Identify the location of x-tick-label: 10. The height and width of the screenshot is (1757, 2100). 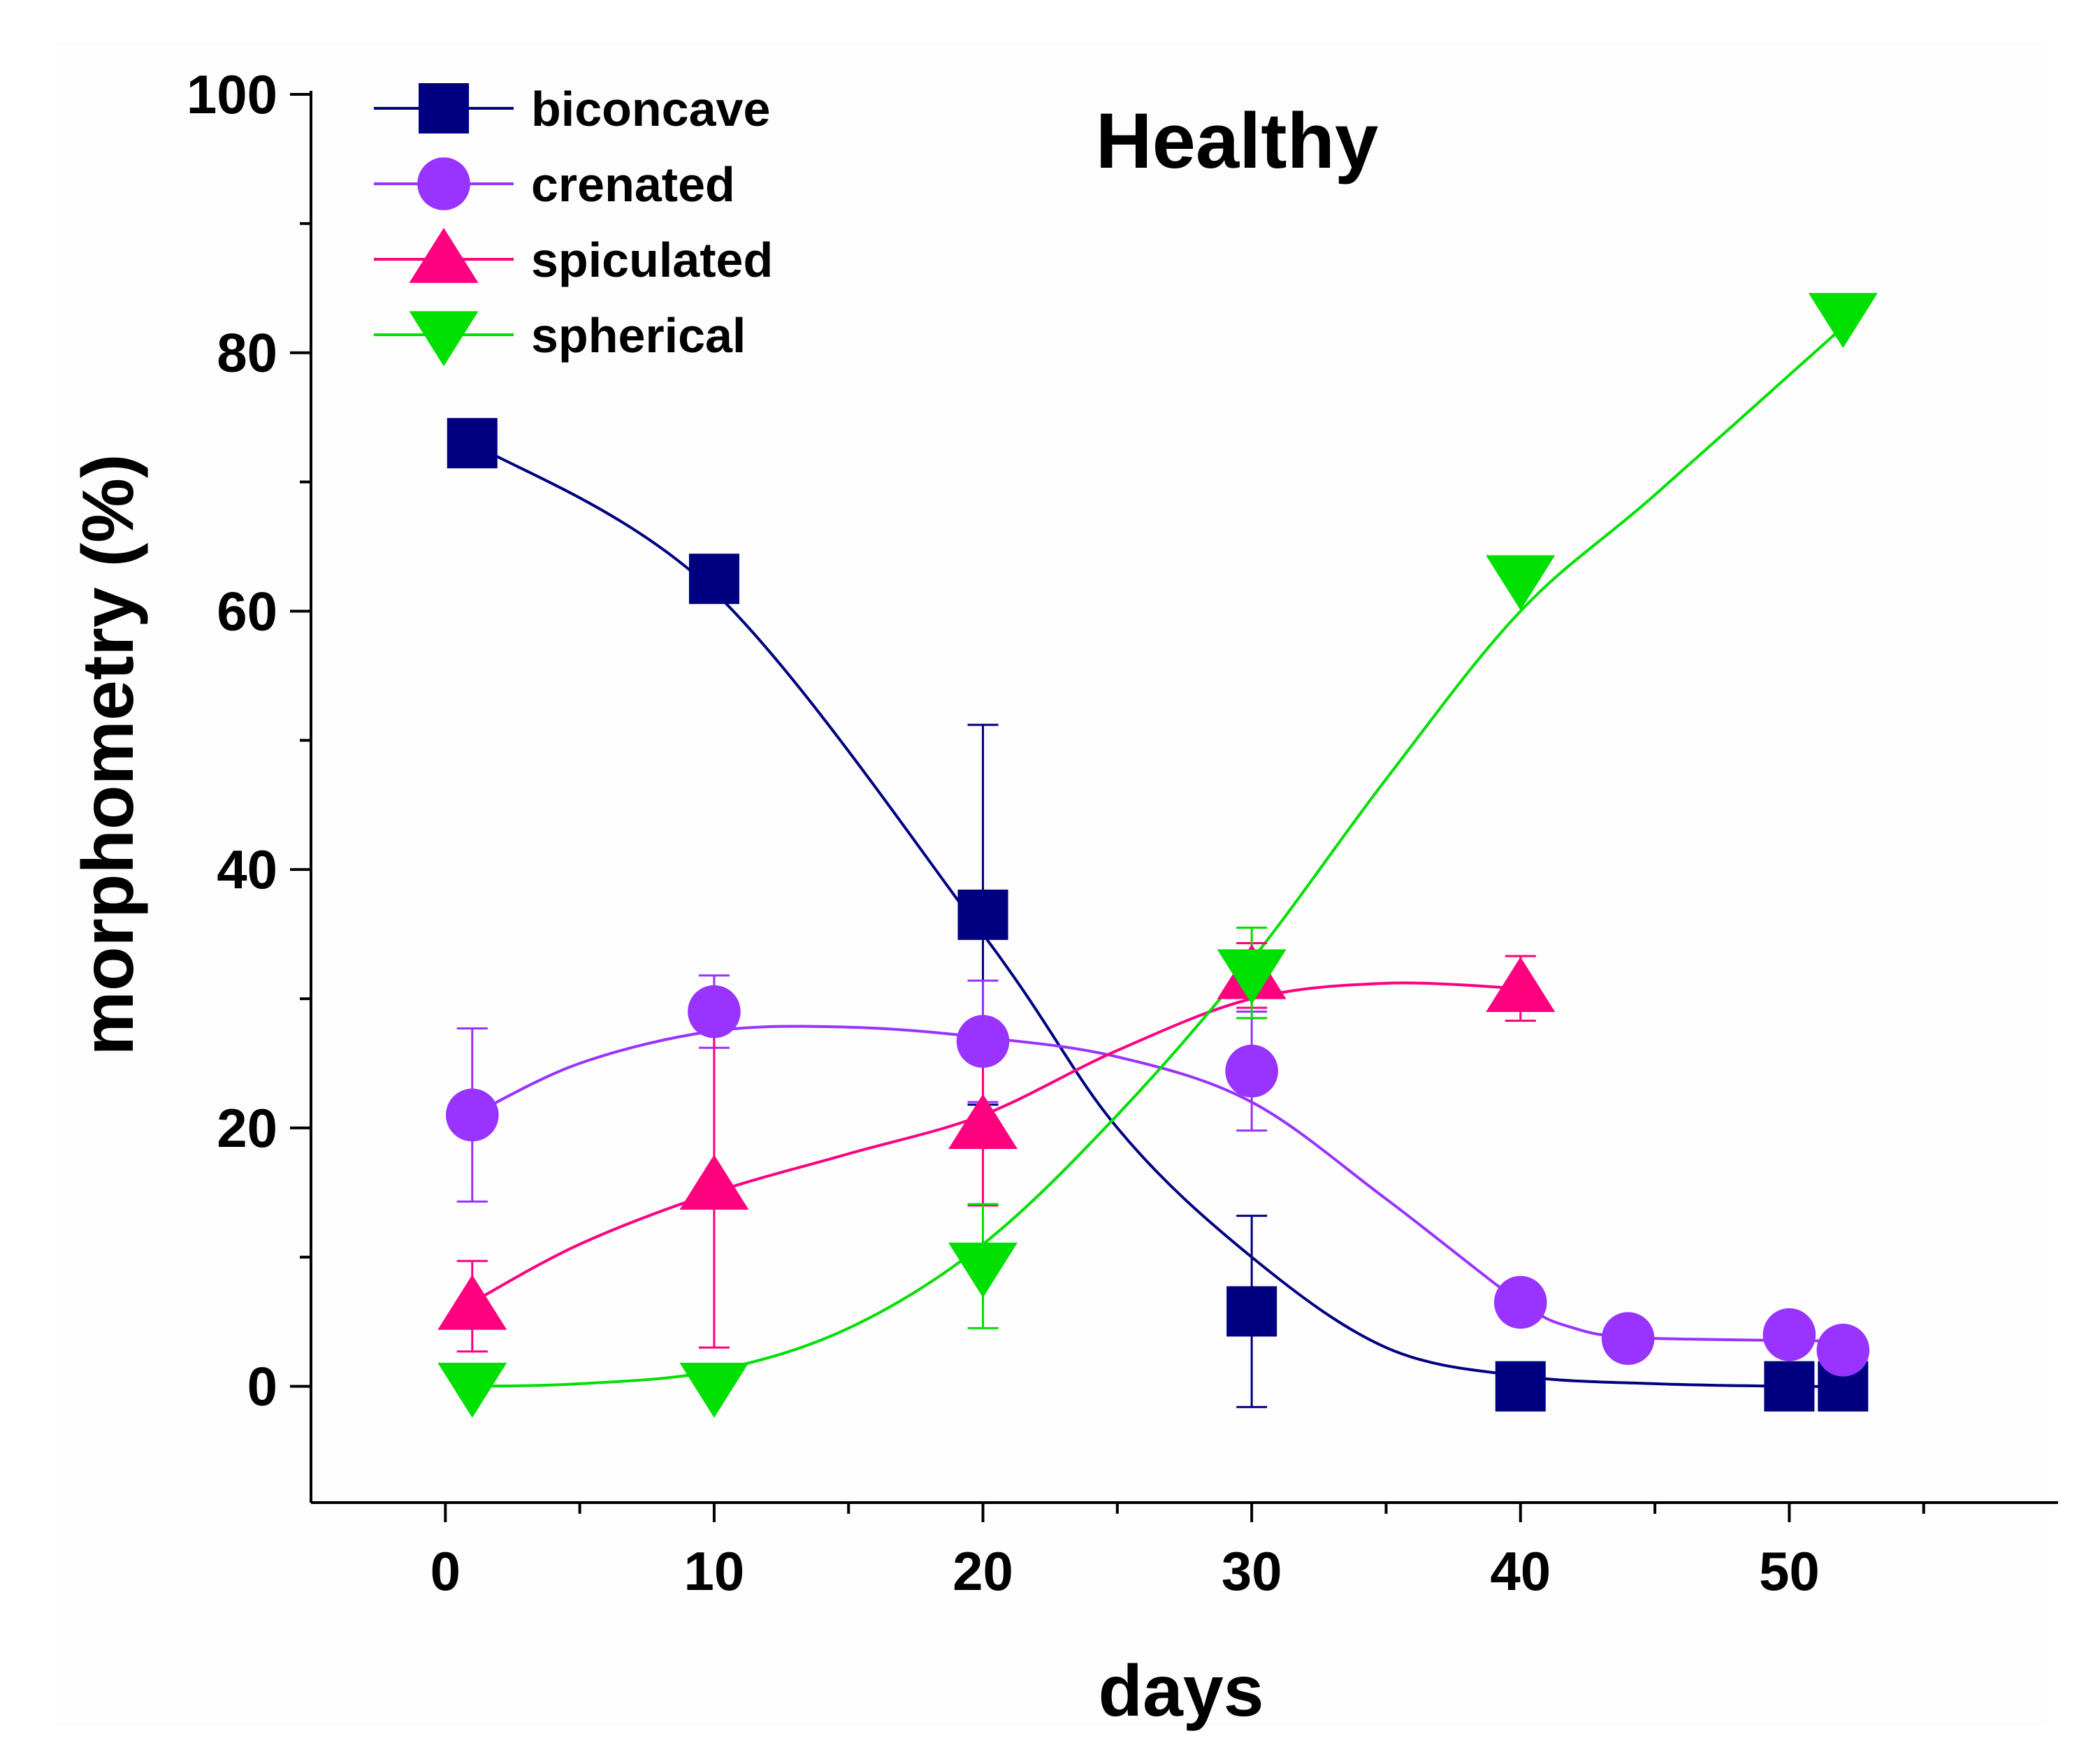
(714, 1571).